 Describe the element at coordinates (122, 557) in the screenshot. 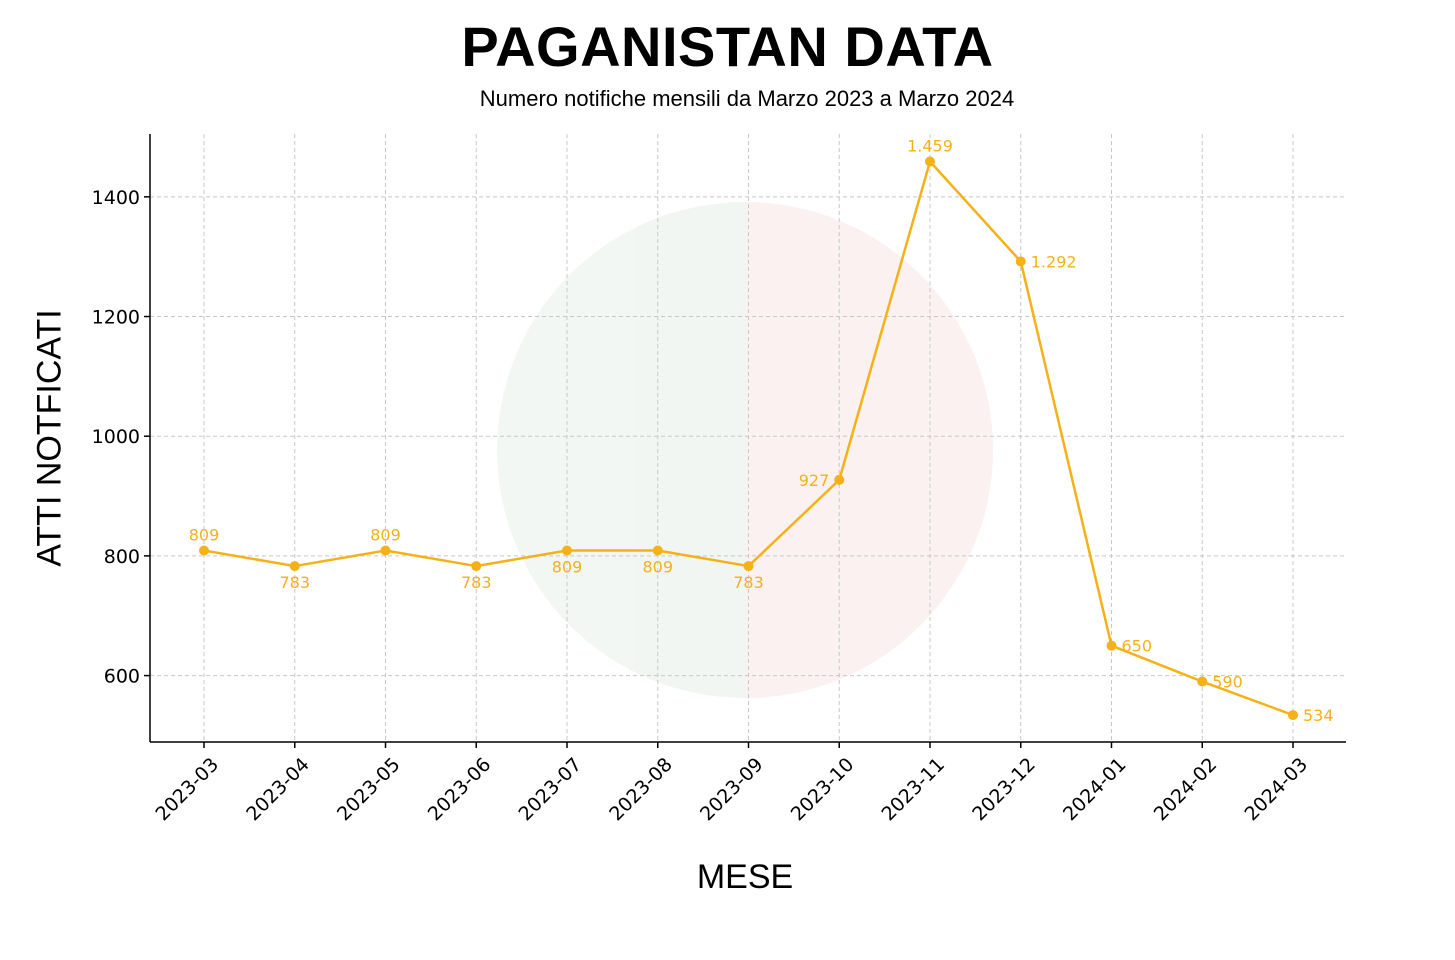

I see `y-tick-label: 800` at that location.